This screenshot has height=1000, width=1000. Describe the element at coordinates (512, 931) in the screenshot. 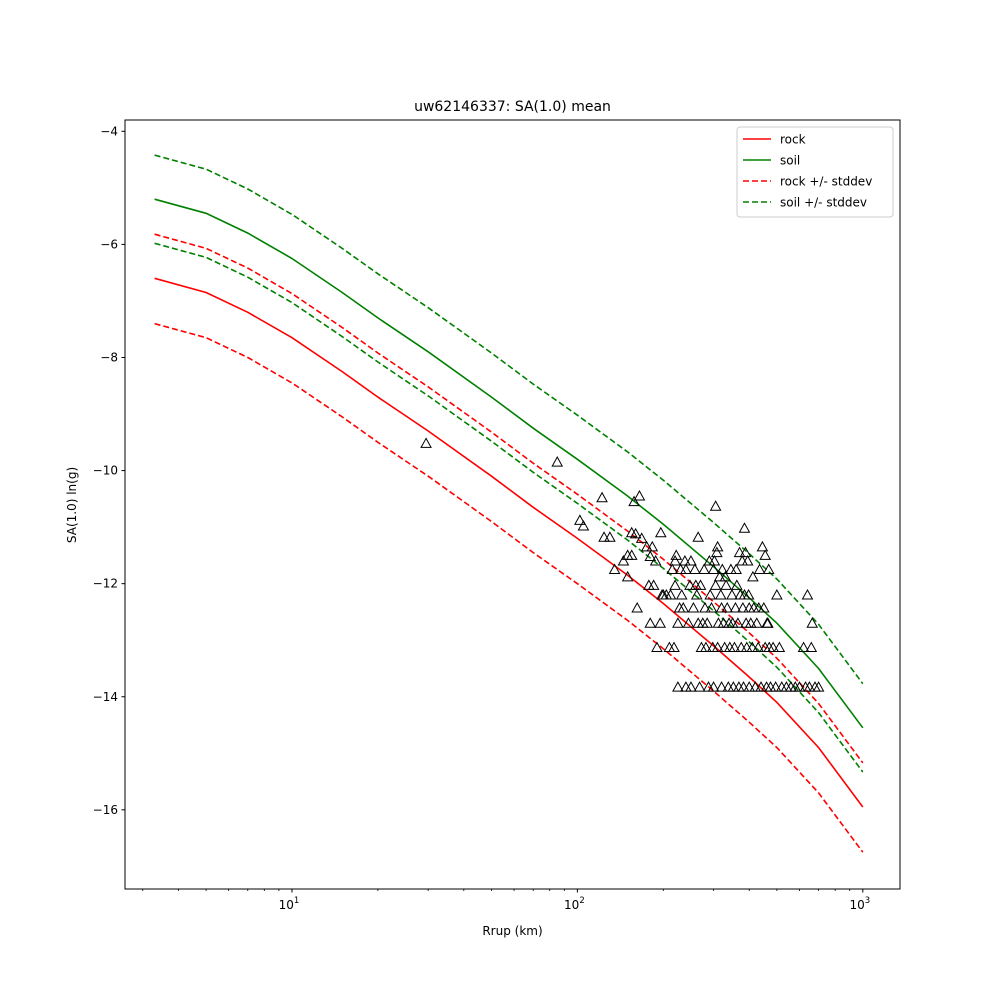

I see `x-axis-label: Rrup (km)` at that location.